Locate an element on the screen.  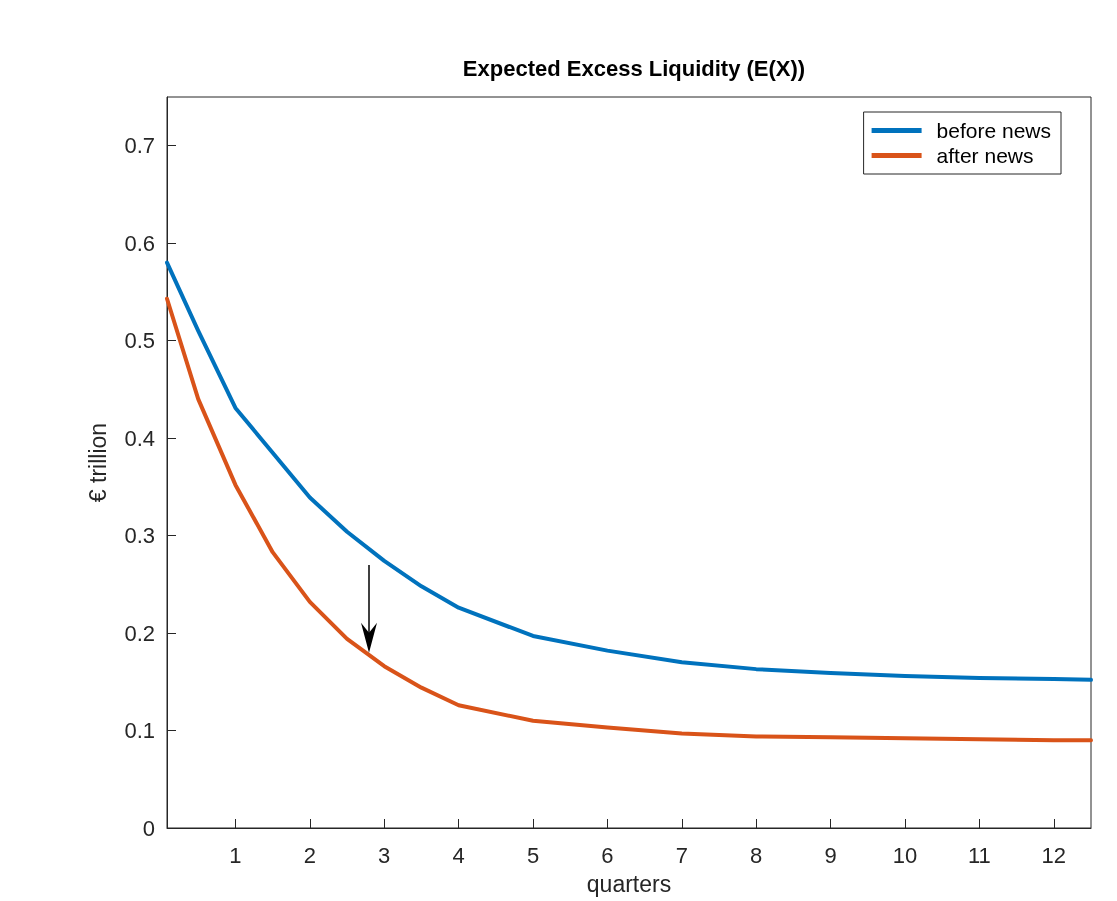
y-tick-label: 0.5 is located at coordinates (139, 341).